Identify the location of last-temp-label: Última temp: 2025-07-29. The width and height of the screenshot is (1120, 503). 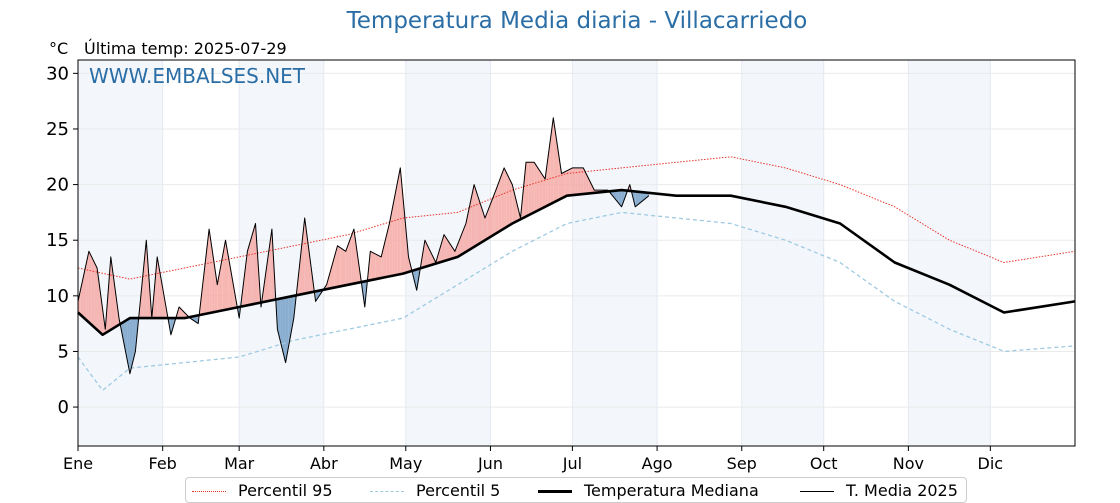
(185, 48).